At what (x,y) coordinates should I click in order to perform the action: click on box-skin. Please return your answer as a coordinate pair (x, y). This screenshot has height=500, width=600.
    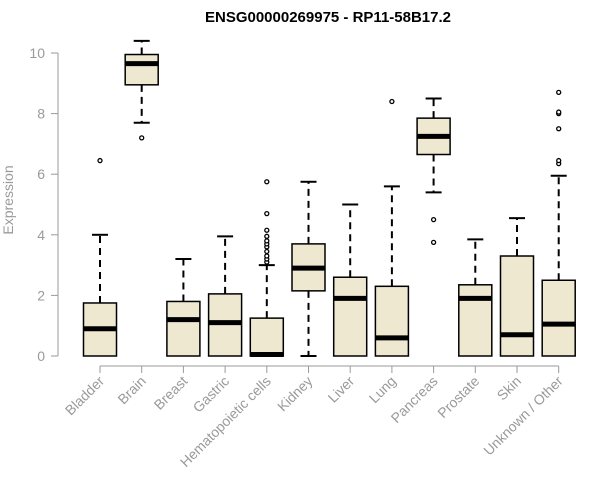
    Looking at the image, I should click on (517, 287).